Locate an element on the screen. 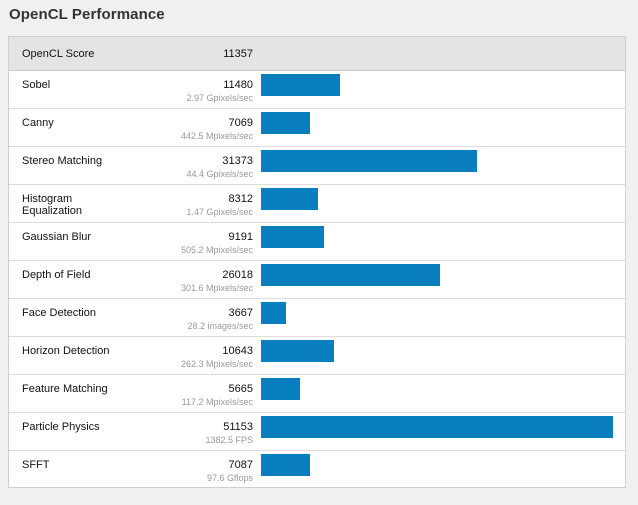 Image resolution: width=638 pixels, height=505 pixels. benchmark-label: SFFT is located at coordinates (36, 465).